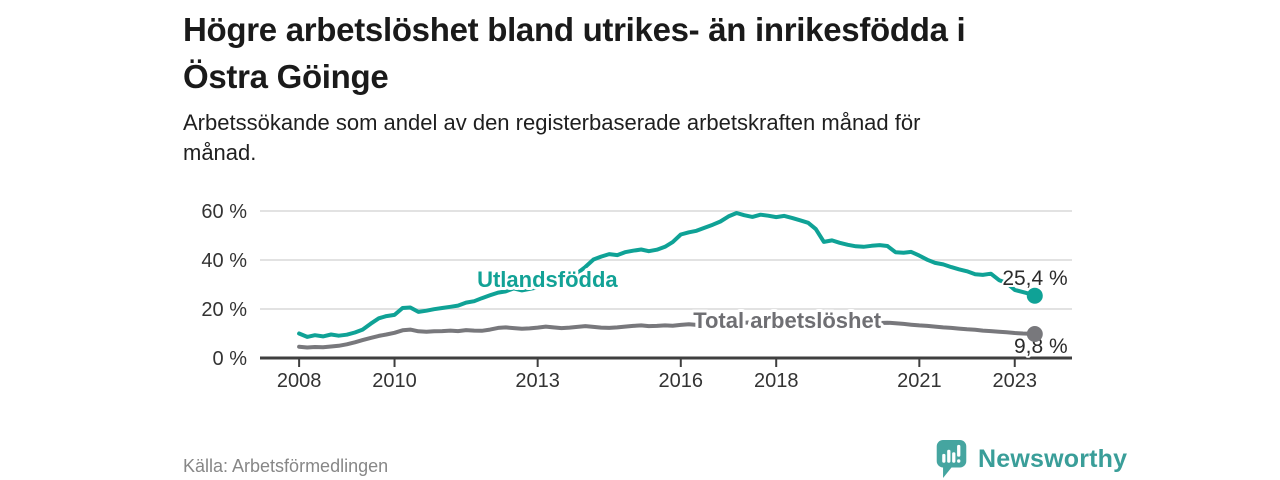 Image resolution: width=1280 pixels, height=480 pixels. I want to click on x-tick-label-2016: 2016, so click(681, 381).